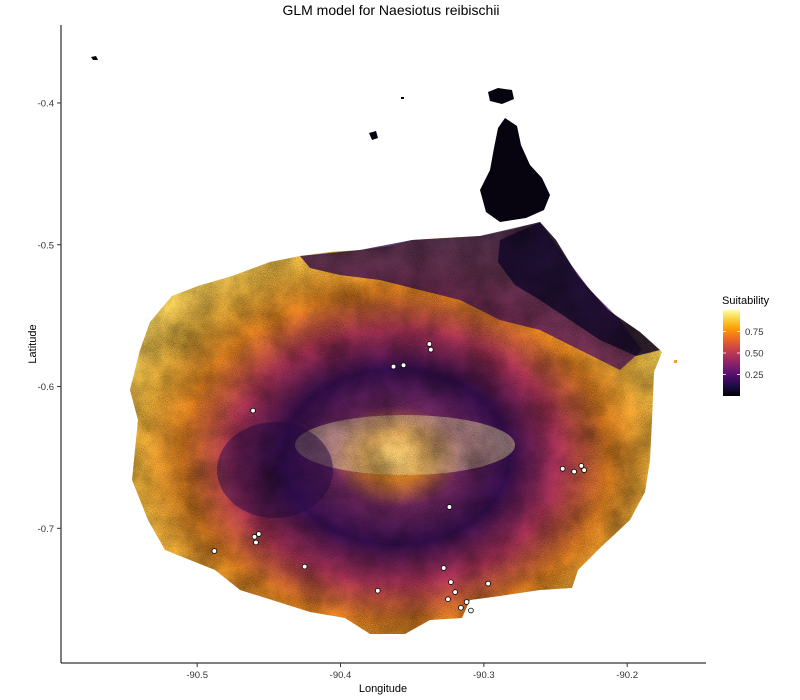 The image size is (800, 700). I want to click on y-tick-label: -0.4, so click(46, 103).